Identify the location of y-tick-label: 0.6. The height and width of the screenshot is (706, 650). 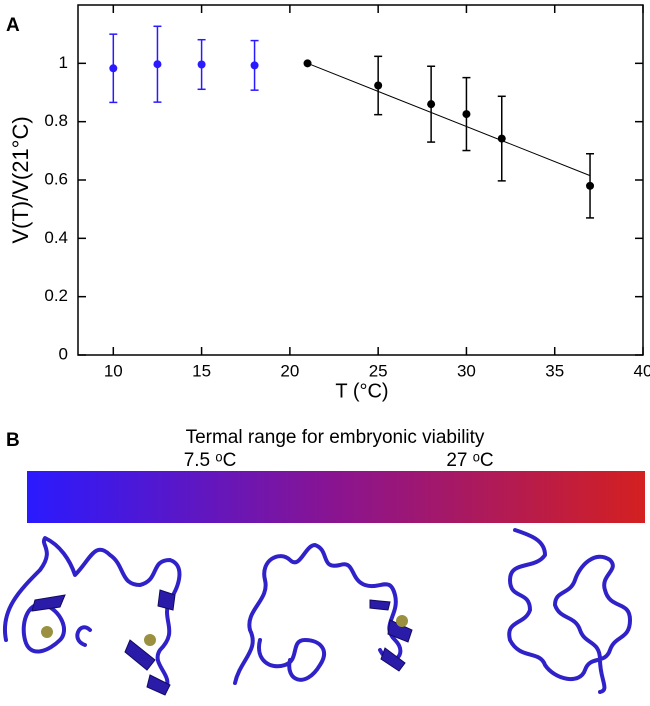
(56, 178).